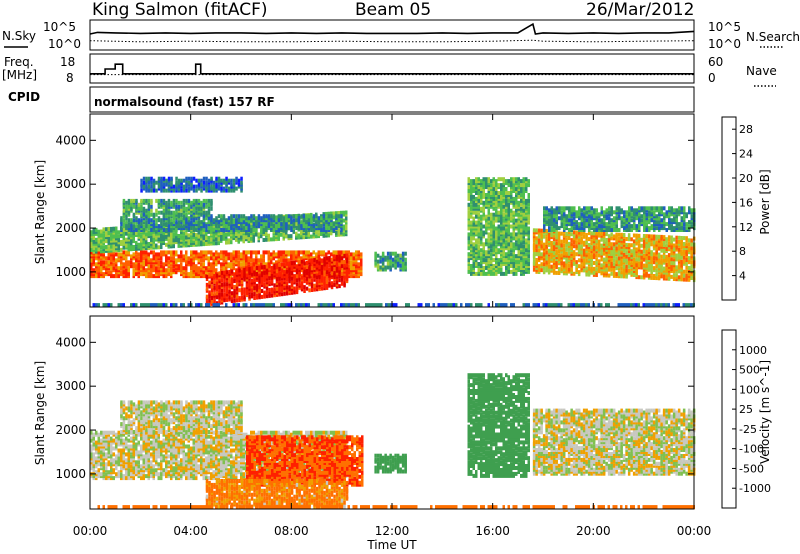  I want to click on program-name: normalsound (fast) 157 RF, so click(184, 102).